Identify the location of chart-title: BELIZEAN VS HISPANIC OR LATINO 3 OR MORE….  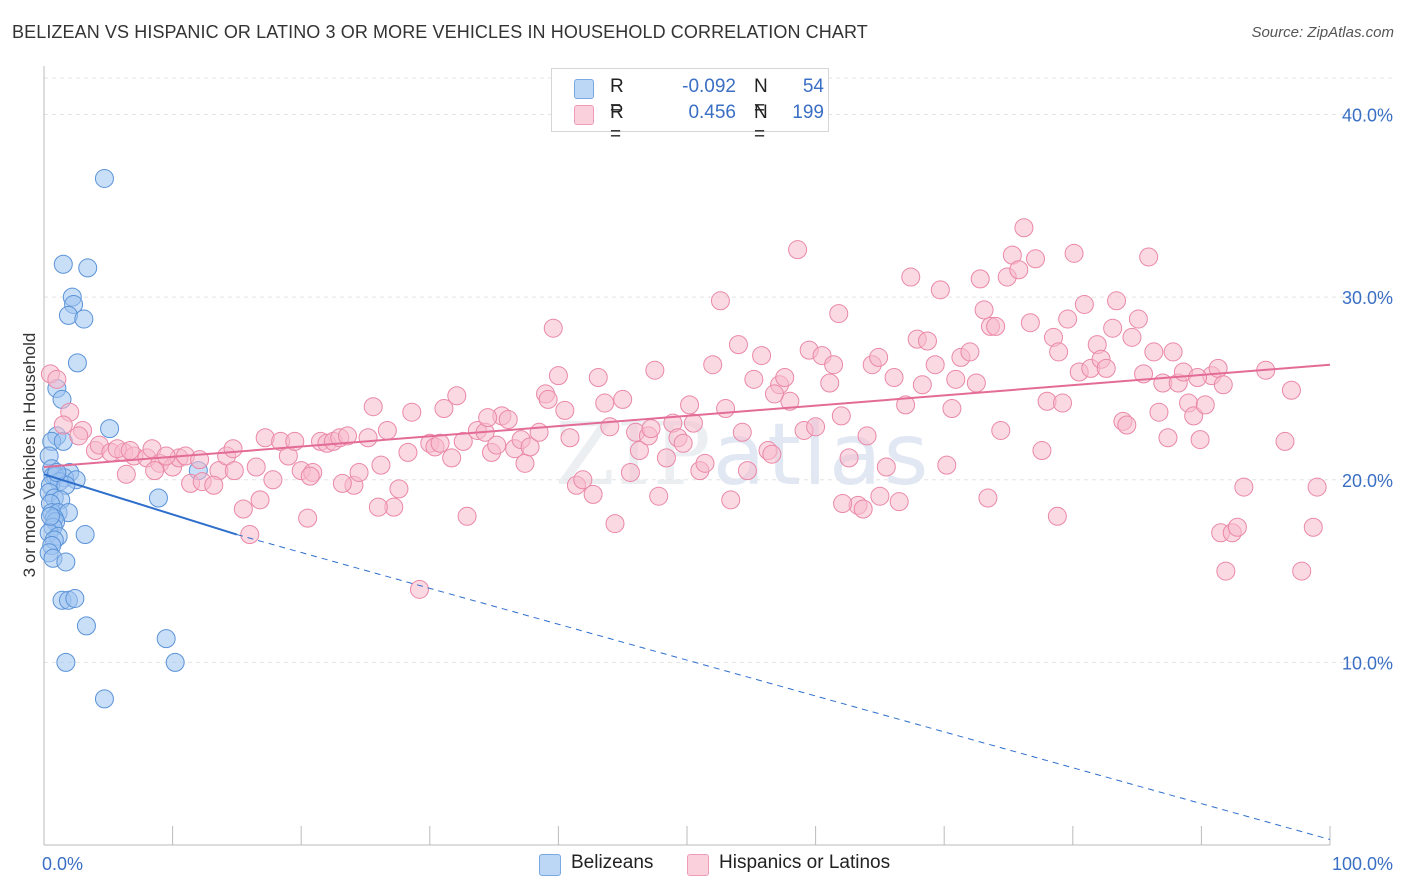
(440, 32).